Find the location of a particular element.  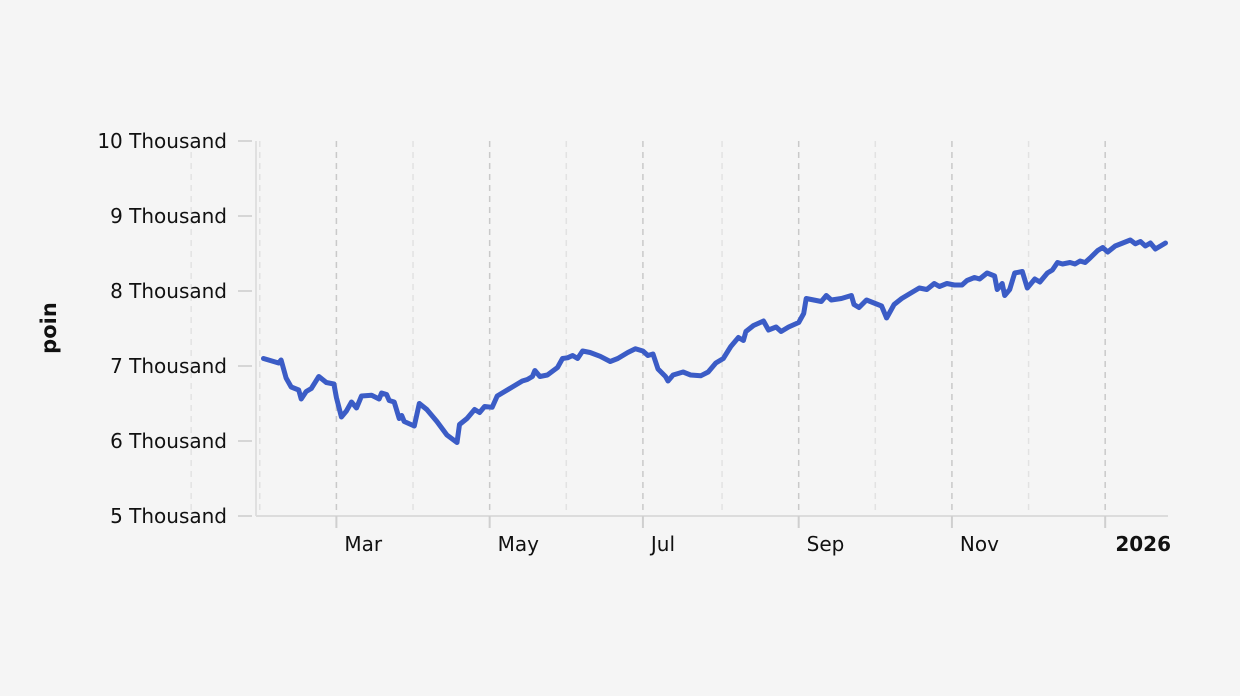

x-tick-label: 2026 is located at coordinates (1143, 544).